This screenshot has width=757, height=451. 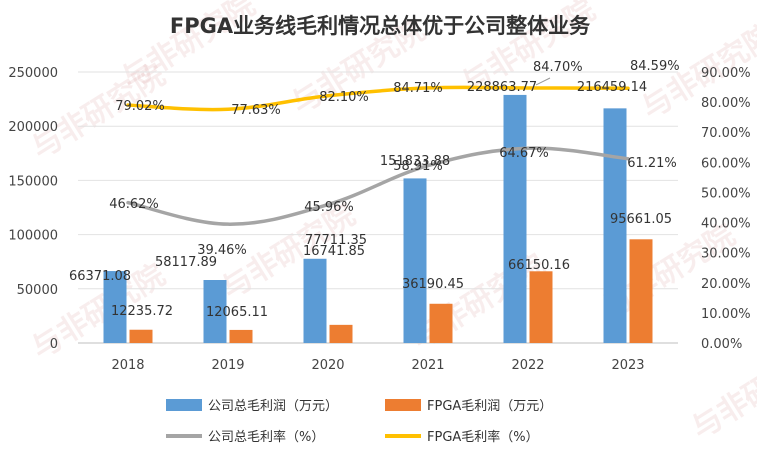 What do you see at coordinates (726, 163) in the screenshot?
I see `right-axis-tick-label: 60.00%` at bounding box center [726, 163].